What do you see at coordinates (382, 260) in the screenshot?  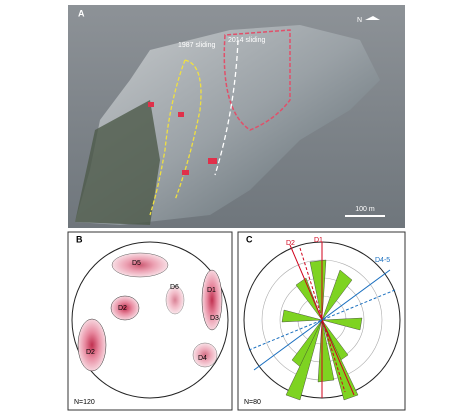 I see `set-label: D4-5` at bounding box center [382, 260].